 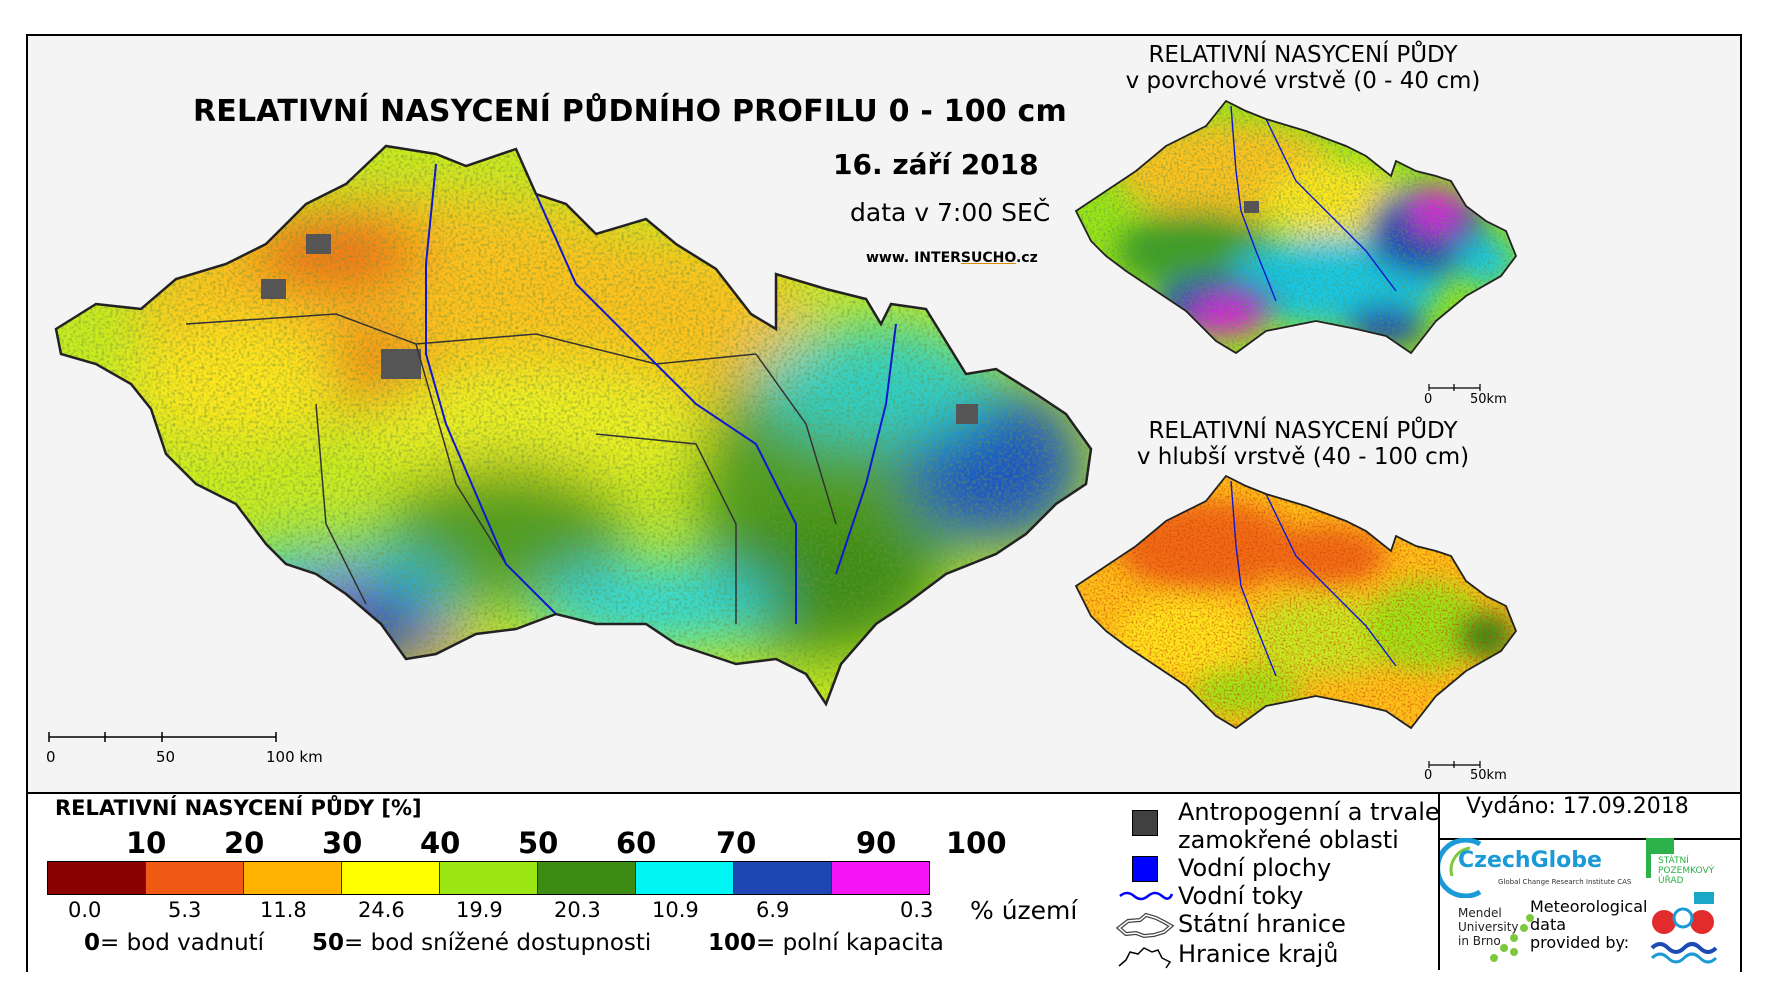 What do you see at coordinates (1565, 882) in the screenshot?
I see `czechglobe-subtitle: Global Change Research Institute CAS` at bounding box center [1565, 882].